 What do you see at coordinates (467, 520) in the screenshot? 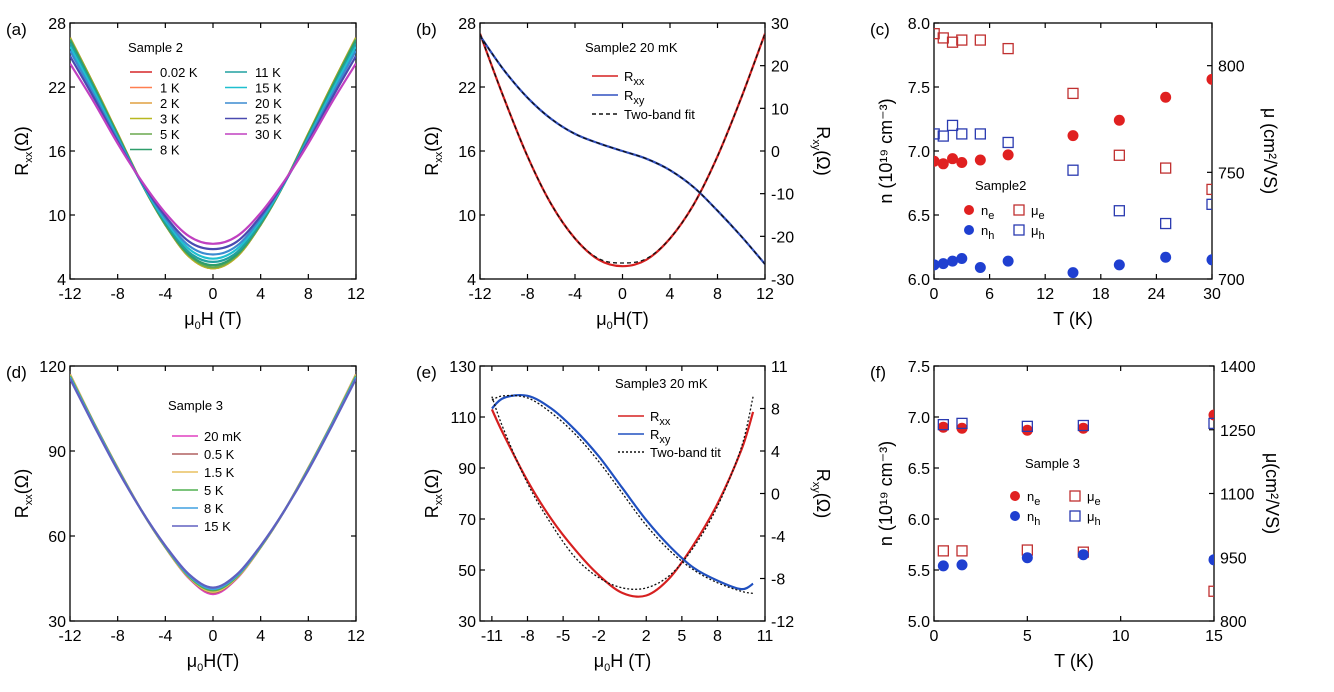
I see `y-tick-label: 70` at bounding box center [467, 520].